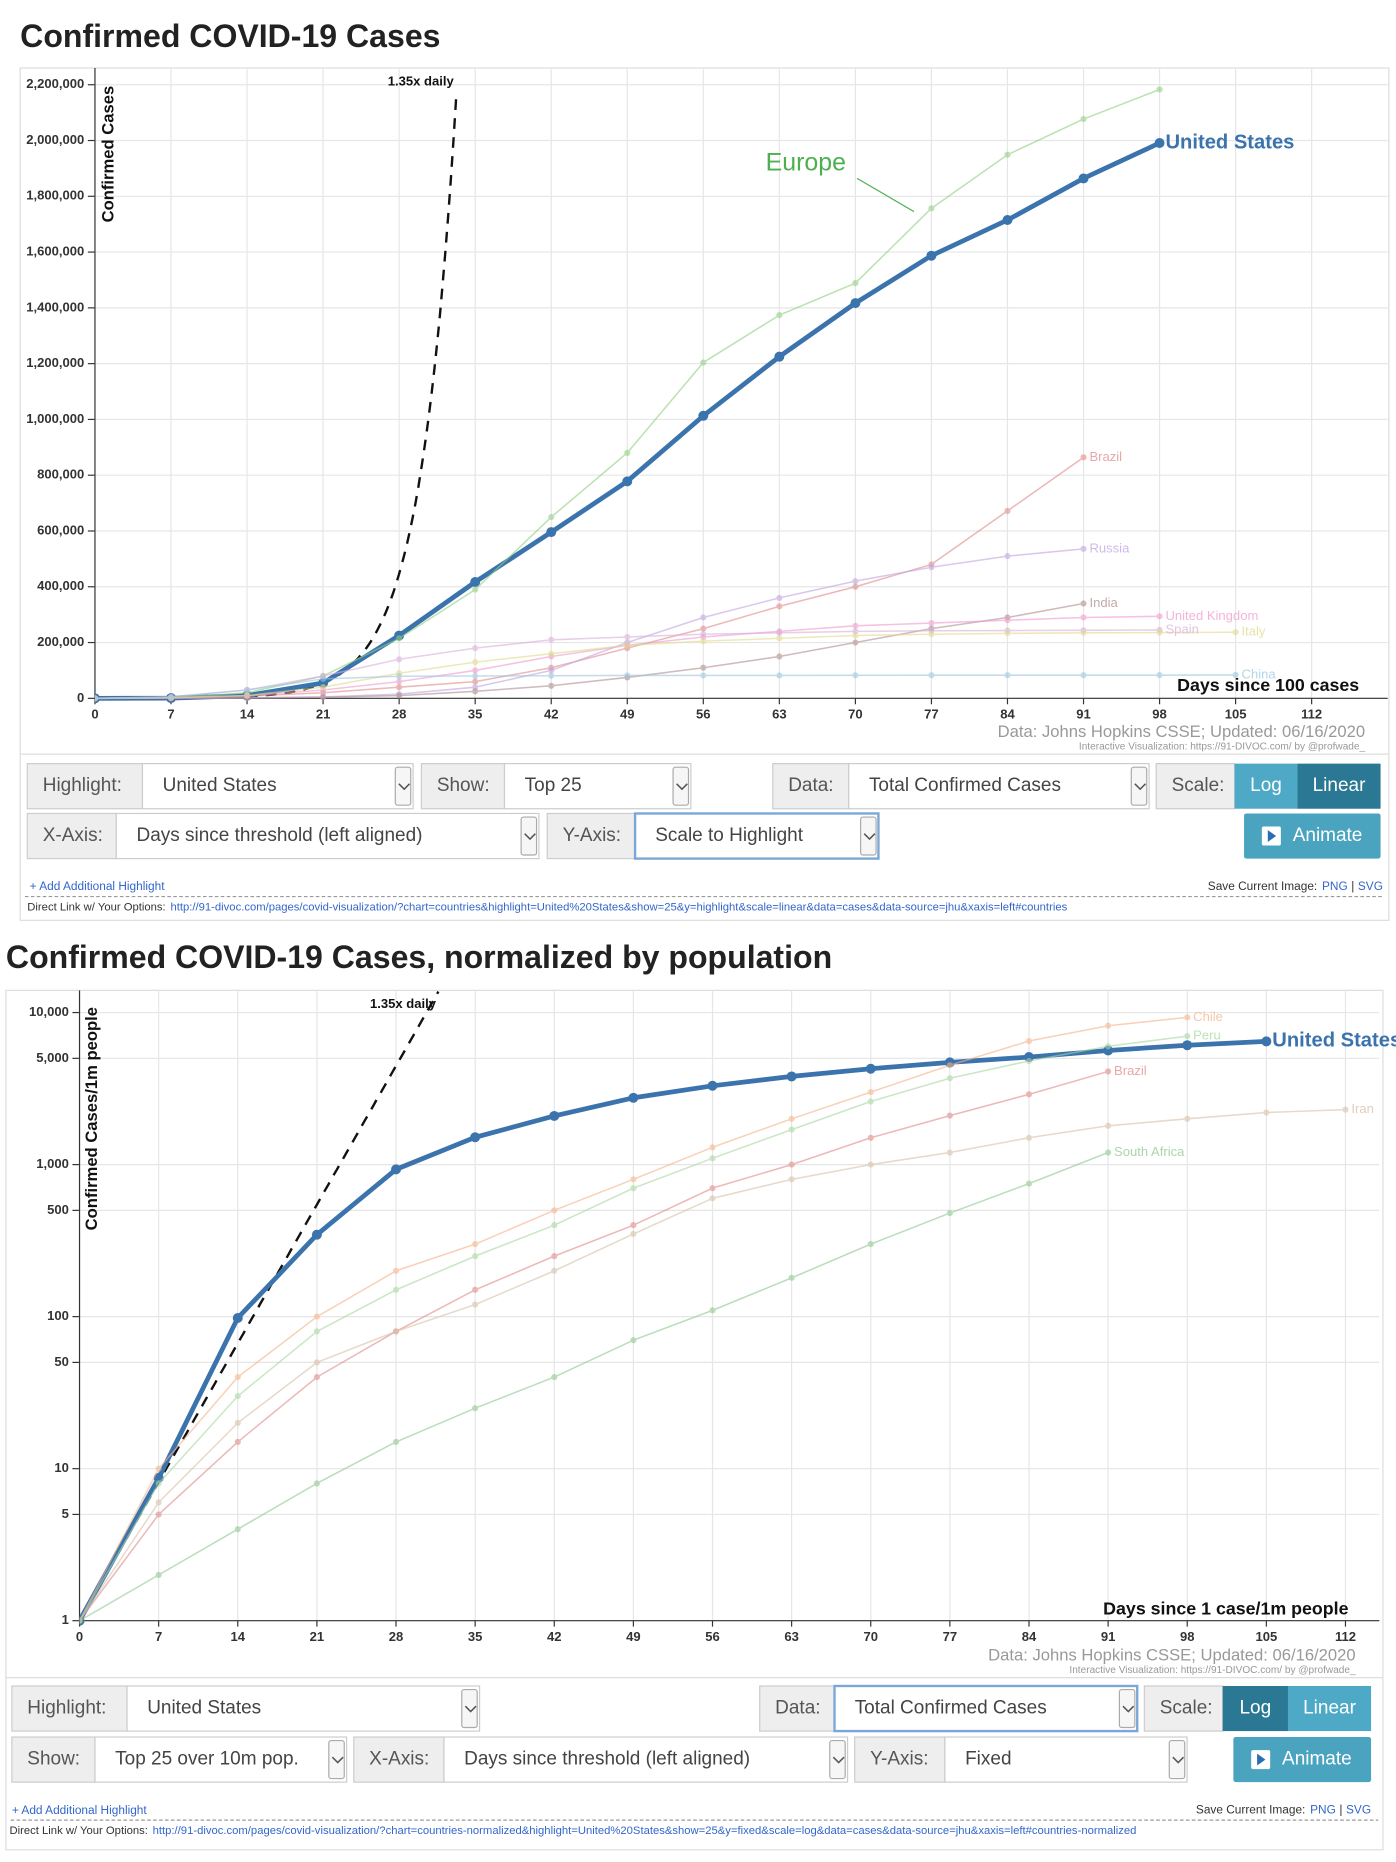 This screenshot has width=1396, height=1862. I want to click on series-label: Brazil, so click(1130, 1070).